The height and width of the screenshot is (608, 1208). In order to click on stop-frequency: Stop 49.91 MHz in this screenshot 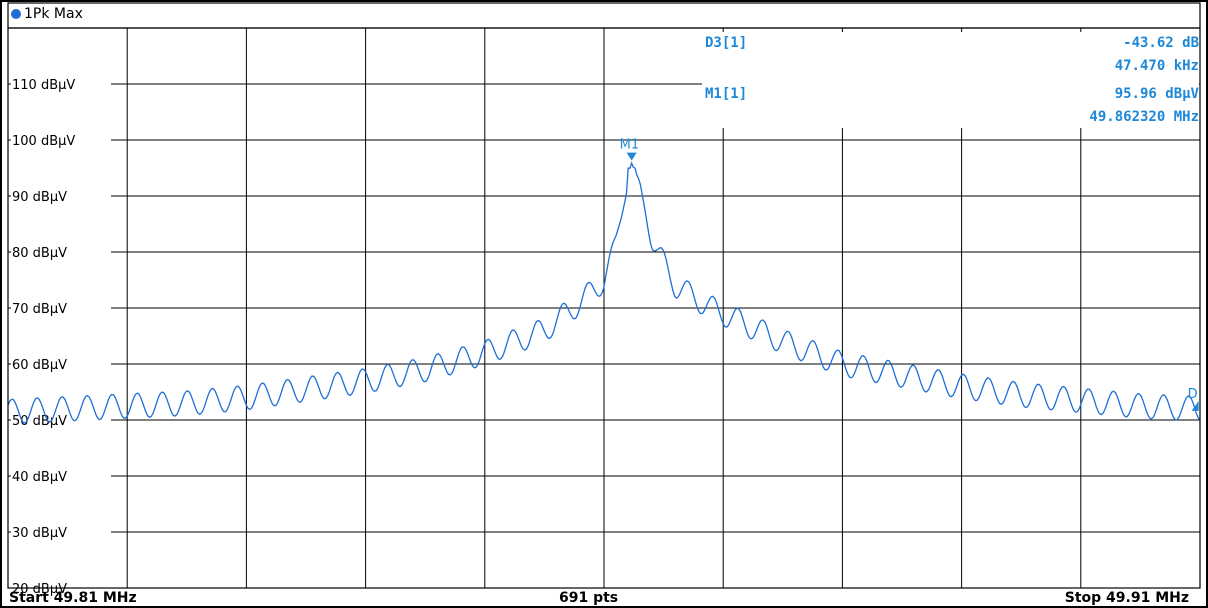, I will do `click(1126, 598)`.